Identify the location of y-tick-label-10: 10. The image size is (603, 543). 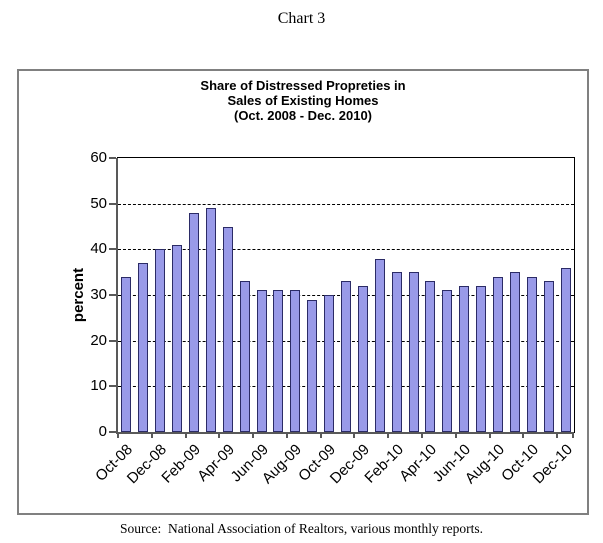
(98, 386).